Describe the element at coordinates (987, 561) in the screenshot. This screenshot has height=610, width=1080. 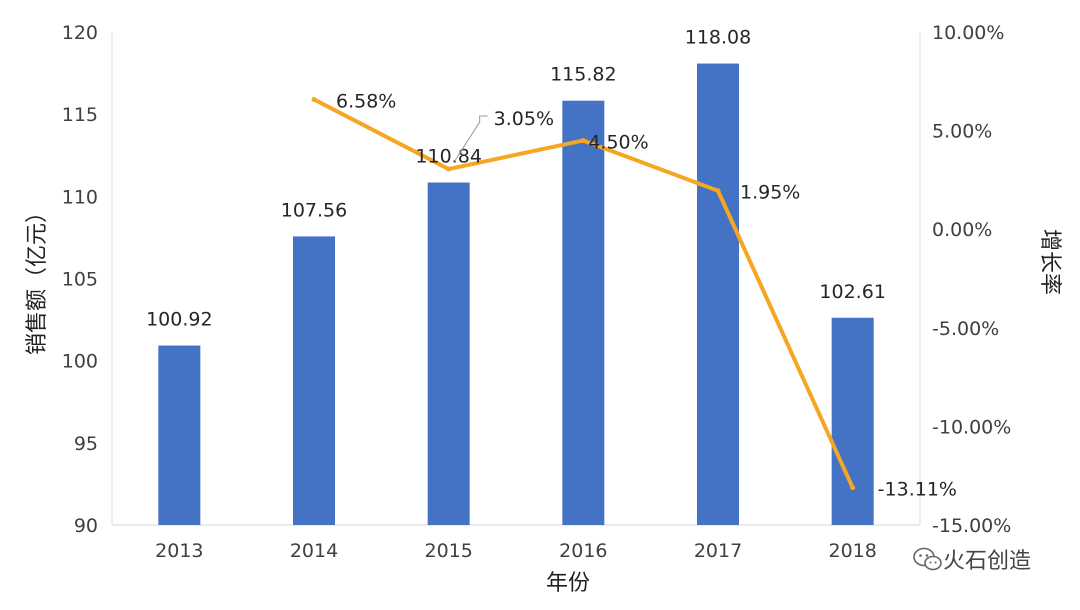
I see `watermark-text: 火石创造` at that location.